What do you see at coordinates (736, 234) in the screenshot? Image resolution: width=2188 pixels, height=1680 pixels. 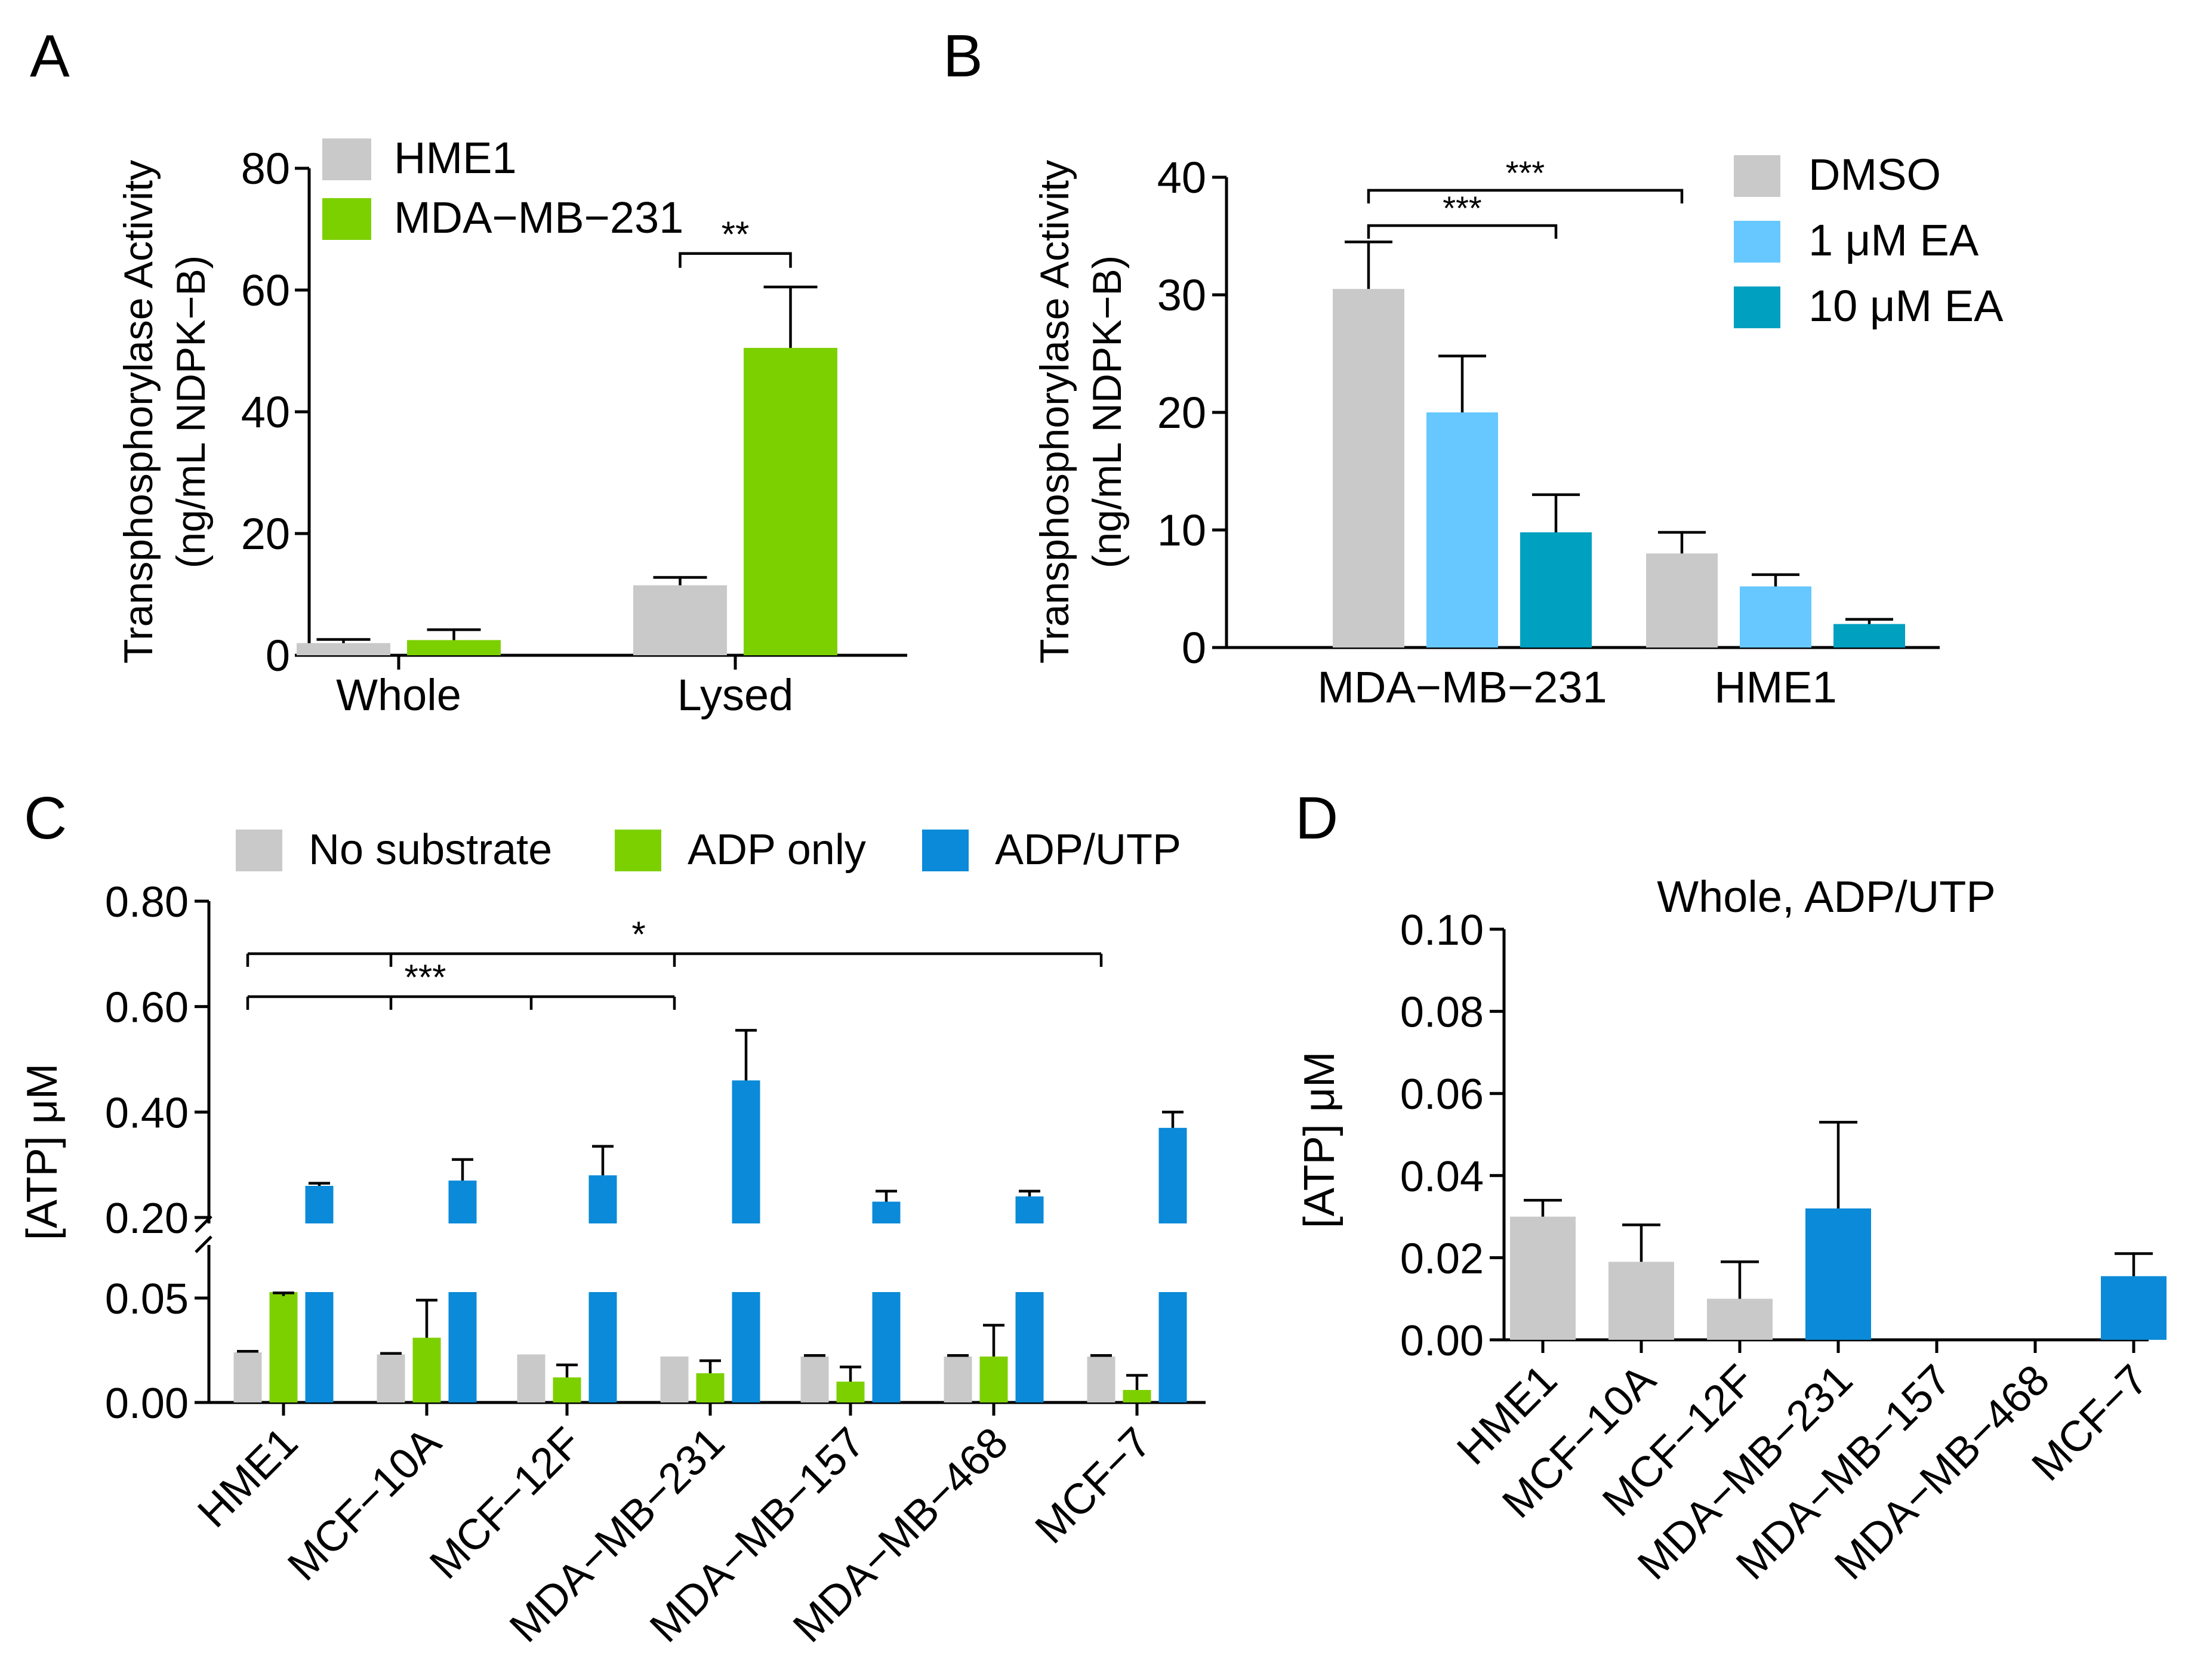 I see `significance-label: **` at bounding box center [736, 234].